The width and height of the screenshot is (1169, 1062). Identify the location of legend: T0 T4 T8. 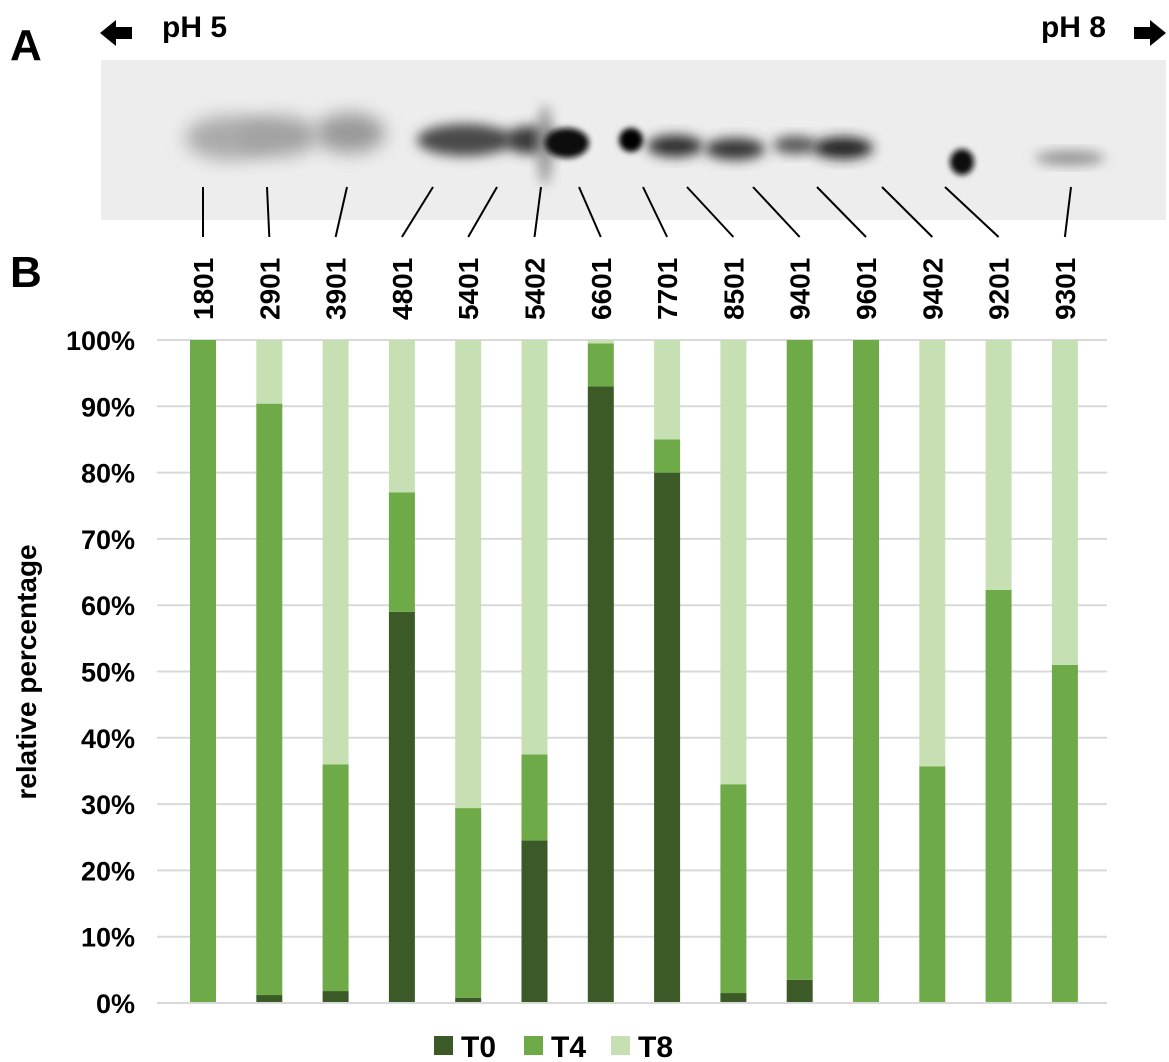
(553, 1046).